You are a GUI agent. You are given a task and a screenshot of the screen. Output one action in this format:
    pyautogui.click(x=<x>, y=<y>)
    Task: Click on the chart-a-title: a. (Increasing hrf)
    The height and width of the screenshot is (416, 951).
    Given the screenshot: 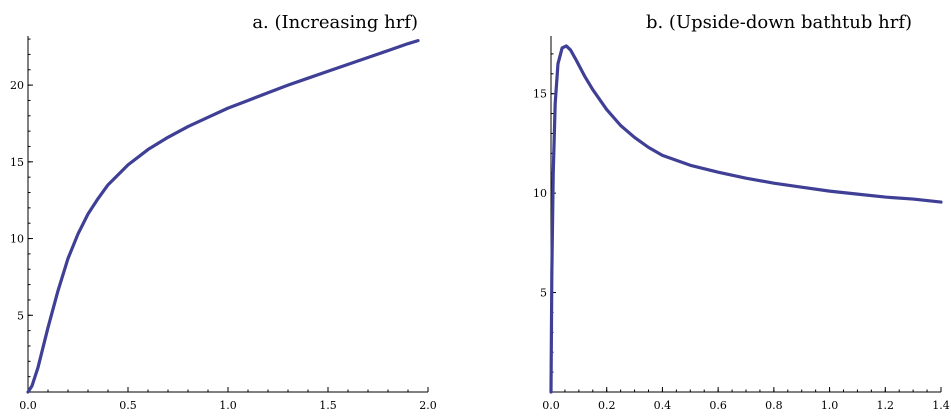 What is the action you would take?
    pyautogui.click(x=335, y=22)
    